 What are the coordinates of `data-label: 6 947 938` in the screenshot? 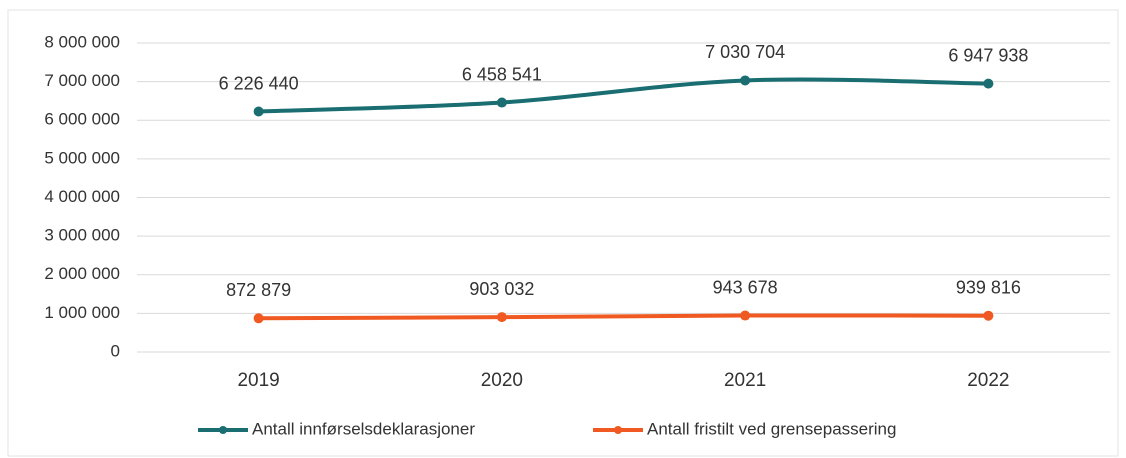 It's located at (988, 55).